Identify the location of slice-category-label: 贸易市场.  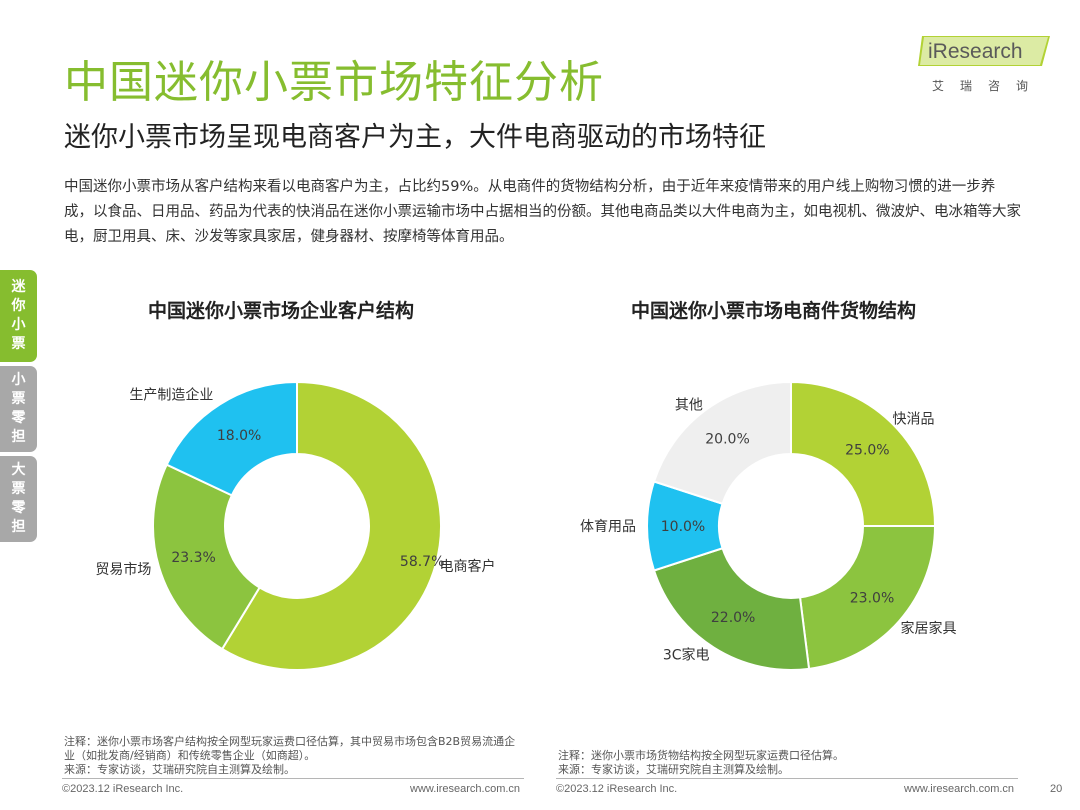
(123, 569).